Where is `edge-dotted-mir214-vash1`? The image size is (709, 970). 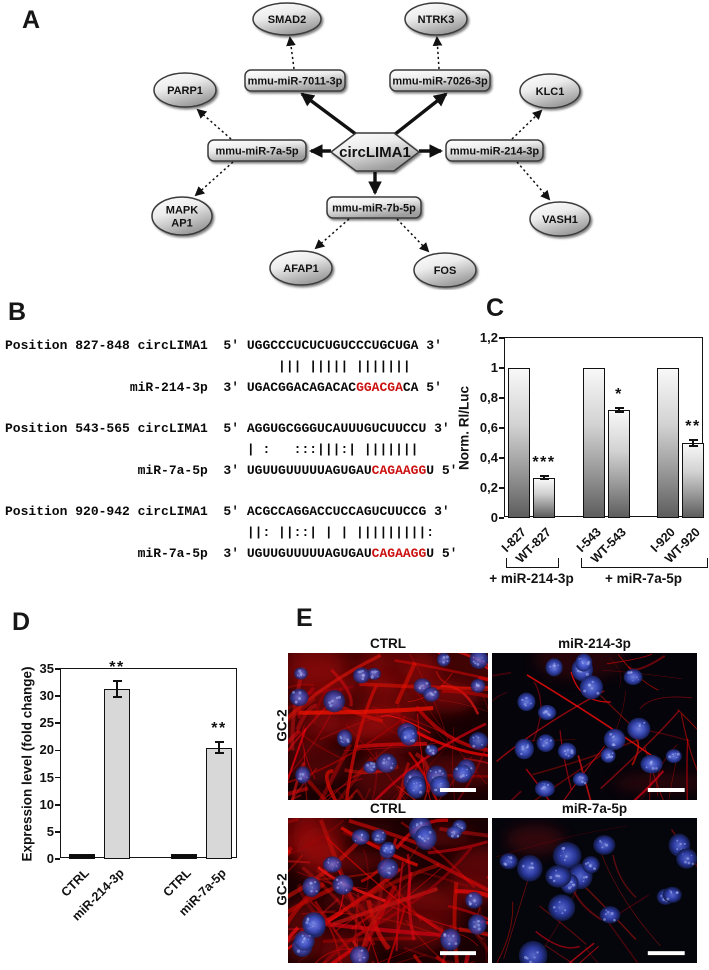 edge-dotted-mir214-vash1 is located at coordinates (533, 181).